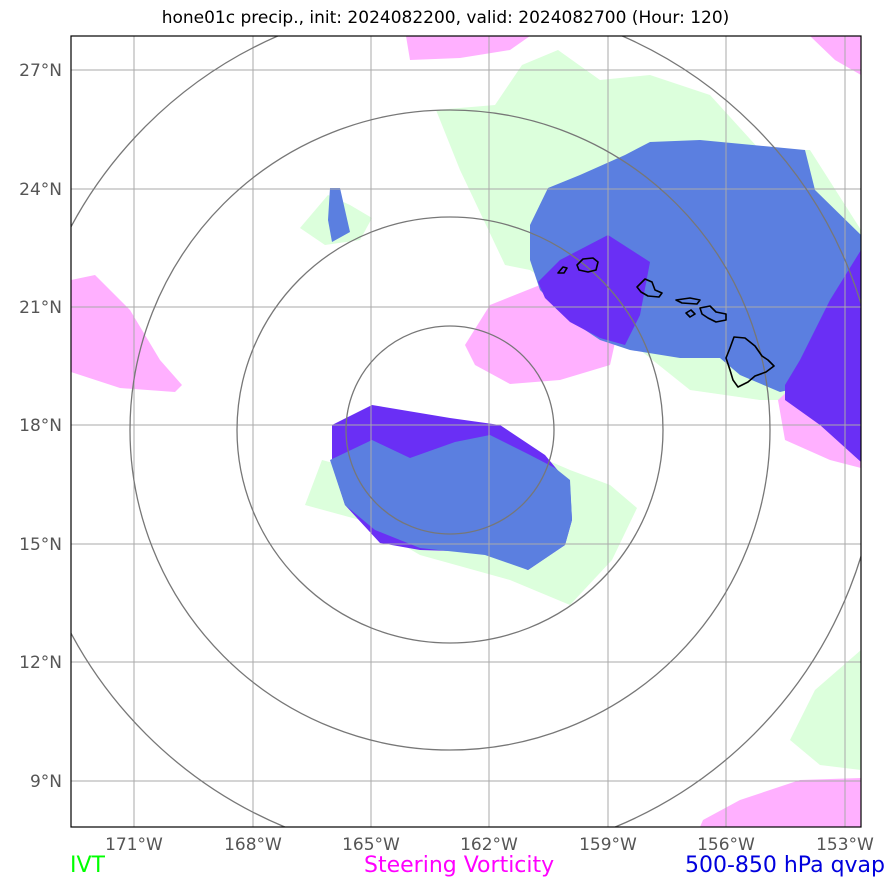 This screenshot has height=891, width=891. What do you see at coordinates (594, 290) in the screenshot?
I see `qvap-strong-region-islands` at bounding box center [594, 290].